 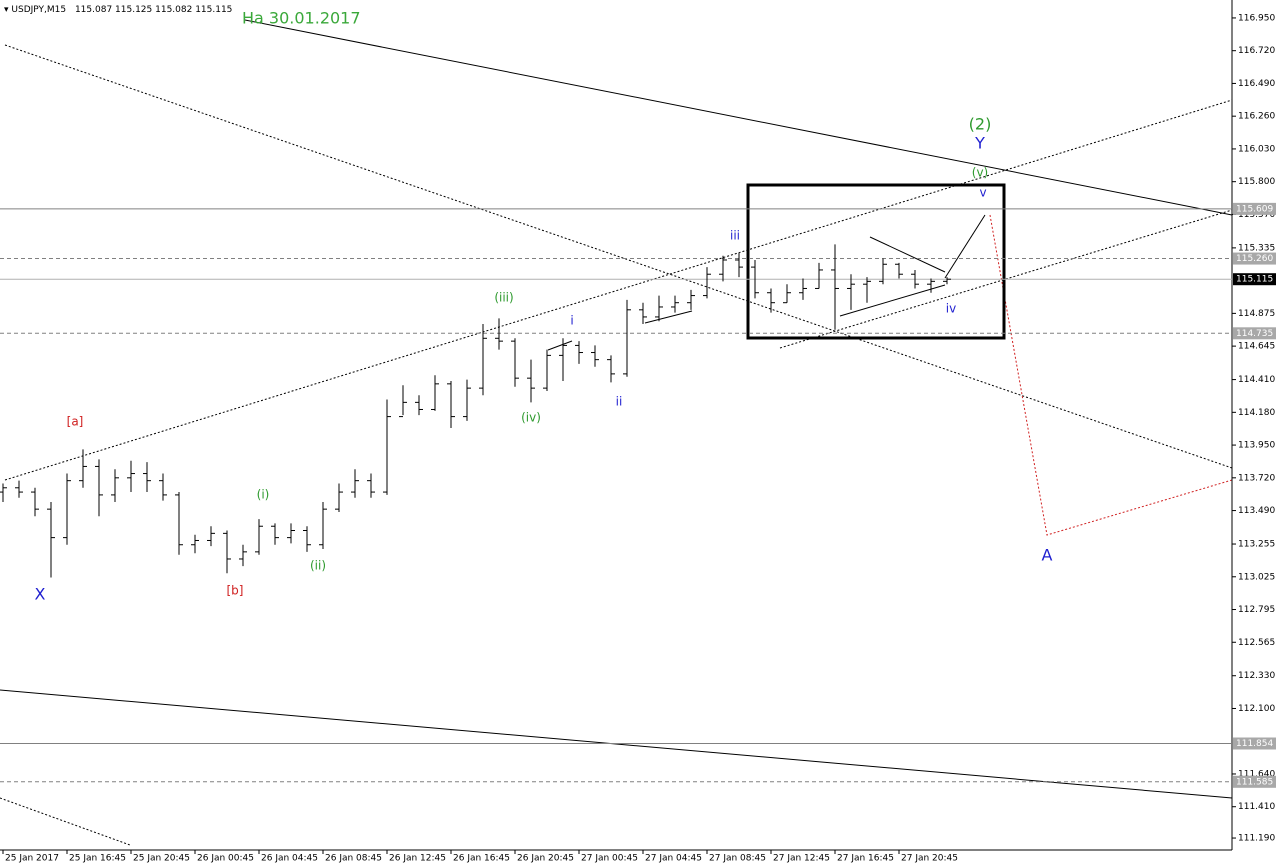 I want to click on y-tick-label: 111.410, so click(x=1256, y=807).